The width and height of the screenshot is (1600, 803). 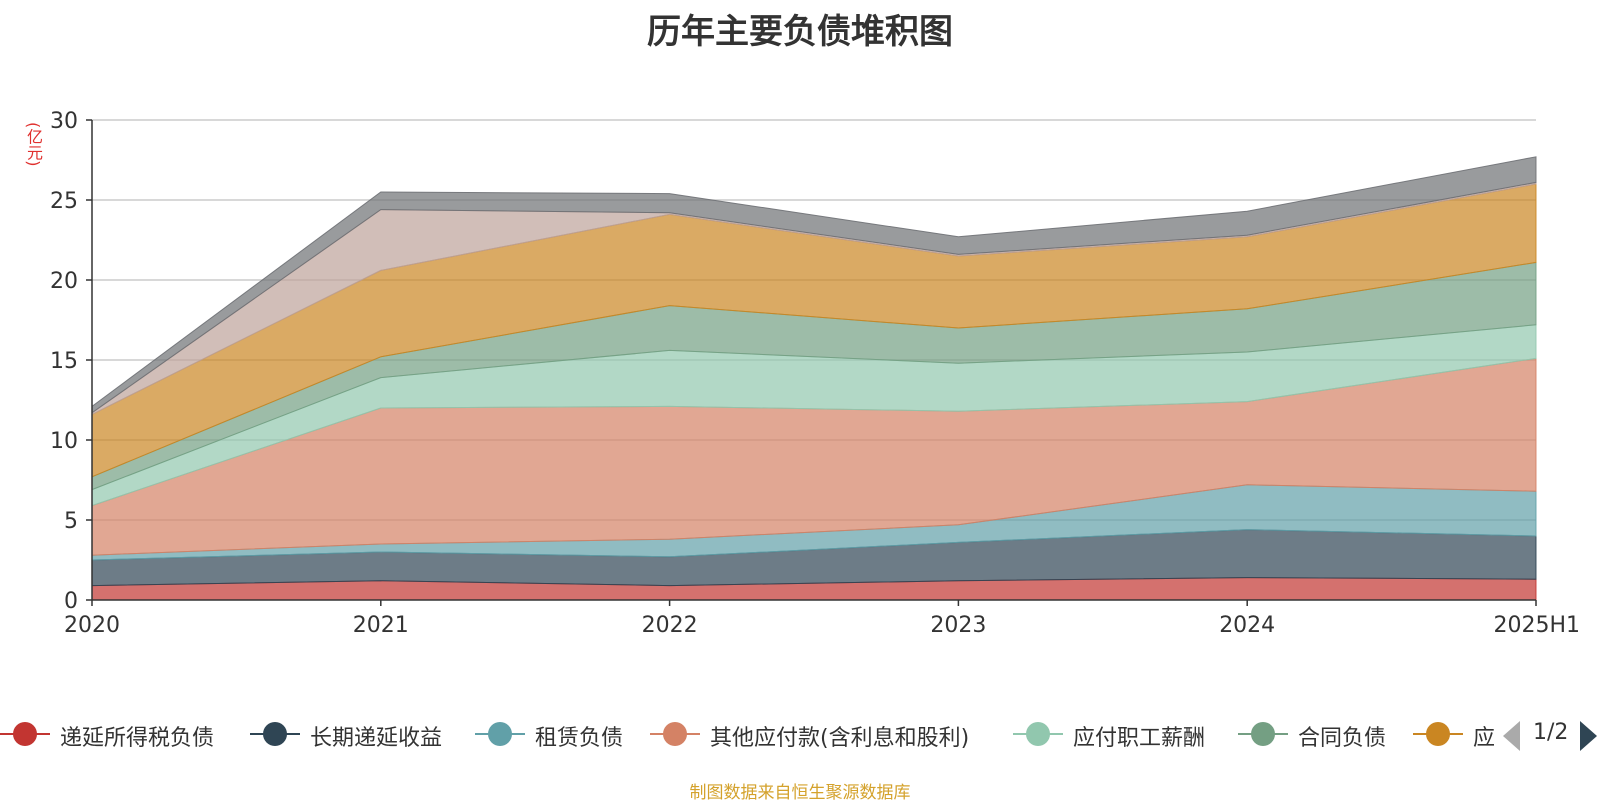 I want to click on y-tick-label: 15, so click(x=64, y=361).